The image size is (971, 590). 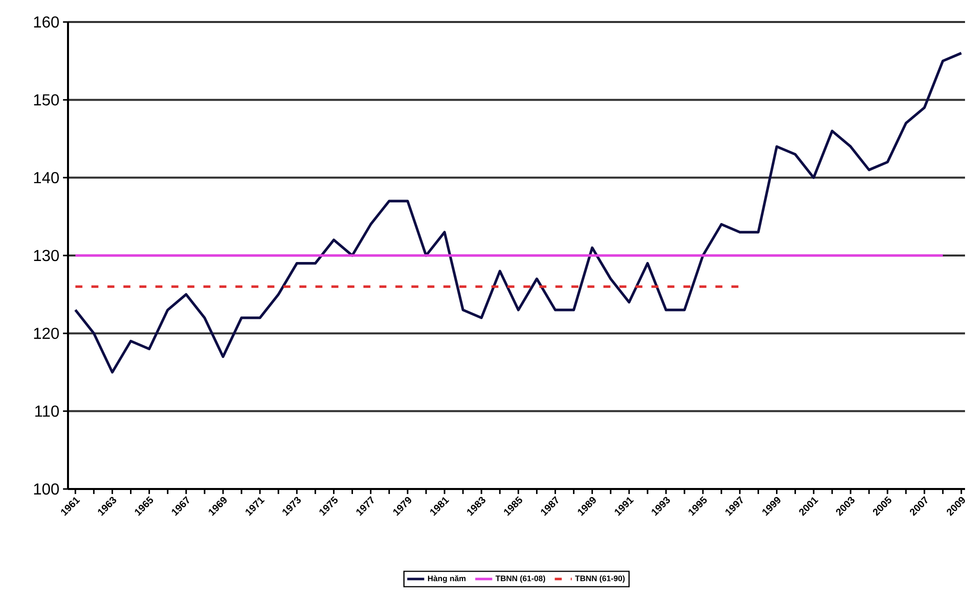 What do you see at coordinates (46, 22) in the screenshot?
I see `y-tick-label: 160` at bounding box center [46, 22].